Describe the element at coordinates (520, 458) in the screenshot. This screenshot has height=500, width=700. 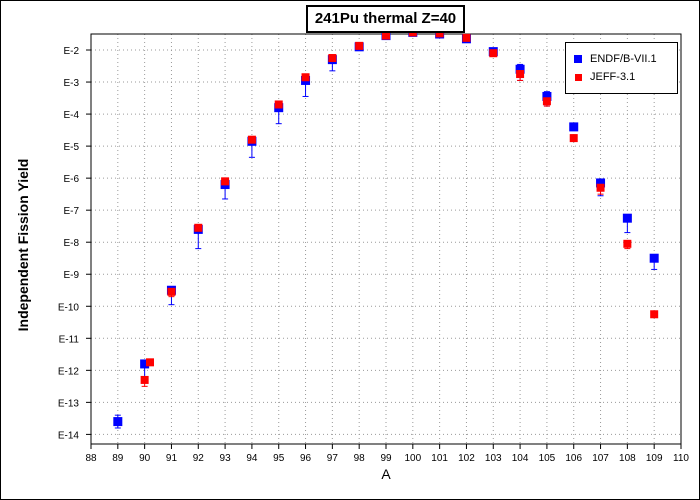
I see `x-tick-label: 104` at that location.